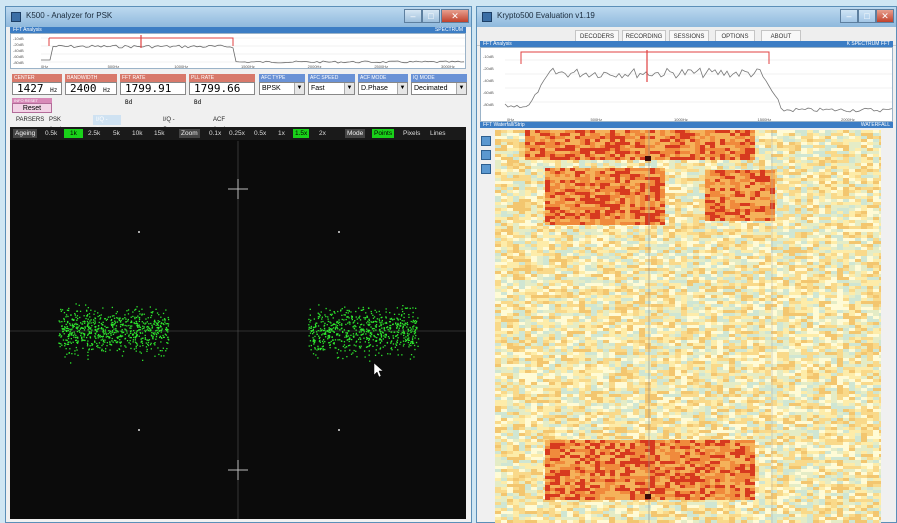  I want to click on ageing-option-2: 2.5k, so click(94, 133).